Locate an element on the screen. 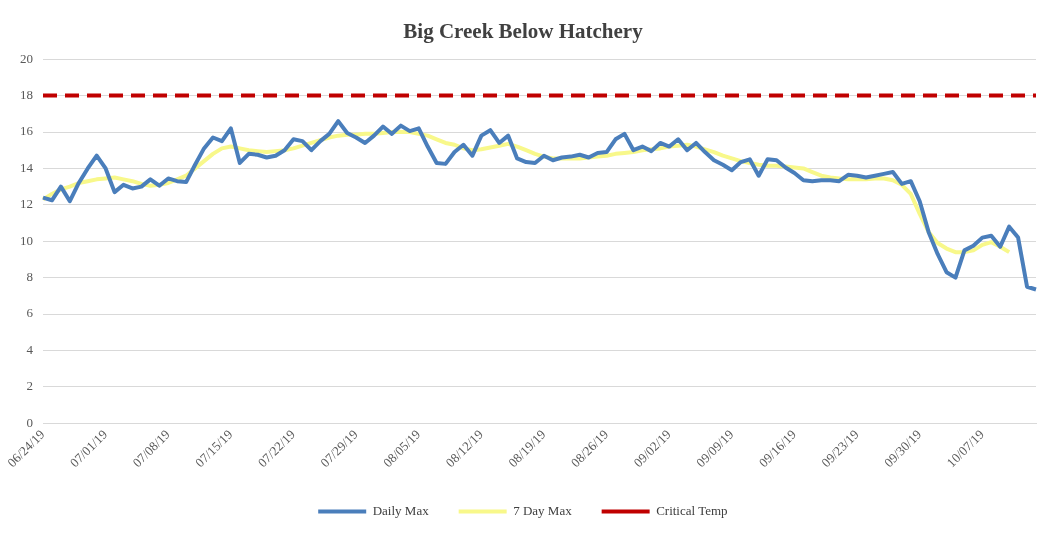 The image size is (1052, 534). legend-label: 7 Day Max is located at coordinates (543, 510).